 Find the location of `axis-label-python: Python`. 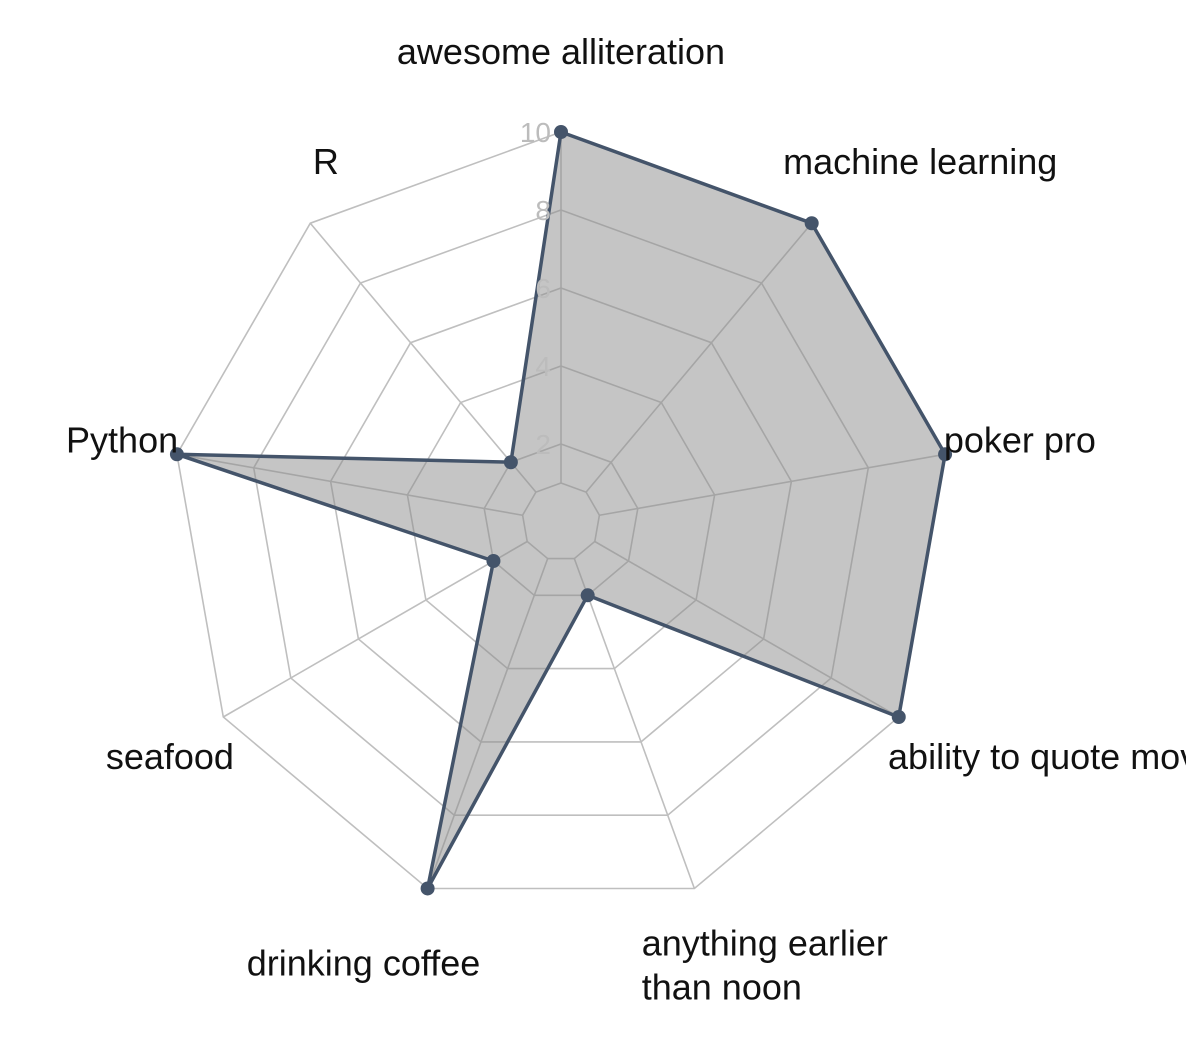

axis-label-python: Python is located at coordinates (122, 439).